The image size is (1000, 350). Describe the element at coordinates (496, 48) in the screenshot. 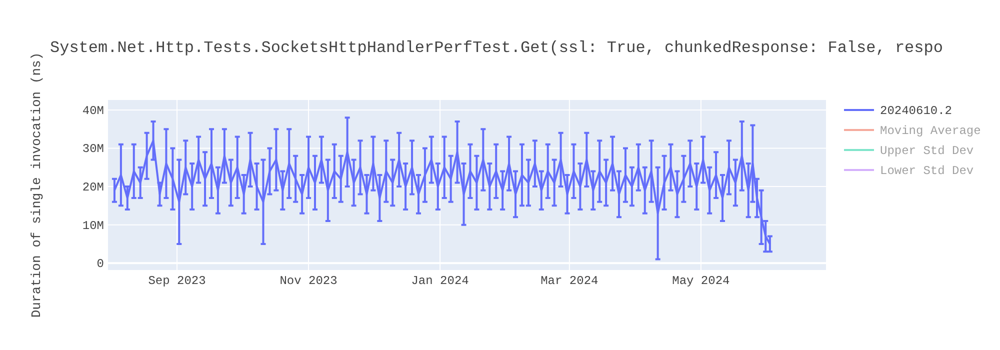

I see `chart-title: System.Net.Http.Tests.SocketsHttpHandlerPerfTest.Get(ssl: True, chunkedResponse: False, respo` at that location.